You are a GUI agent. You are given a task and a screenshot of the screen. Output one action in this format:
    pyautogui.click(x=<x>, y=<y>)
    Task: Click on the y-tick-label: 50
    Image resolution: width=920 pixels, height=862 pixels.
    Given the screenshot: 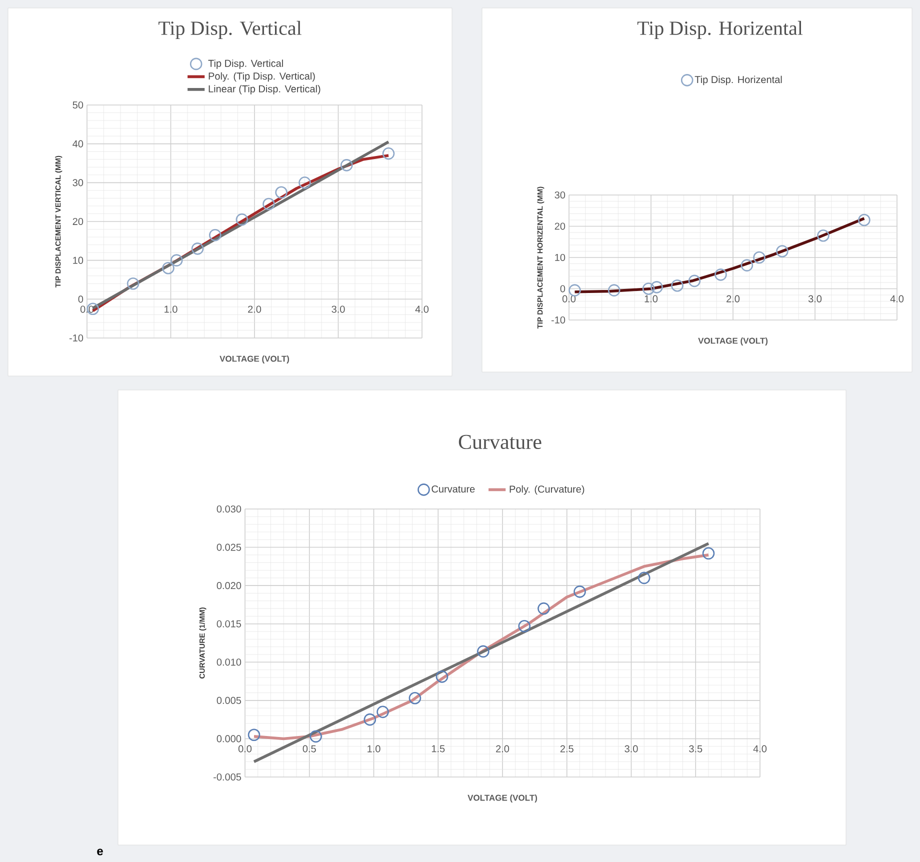 What is the action you would take?
    pyautogui.click(x=78, y=105)
    